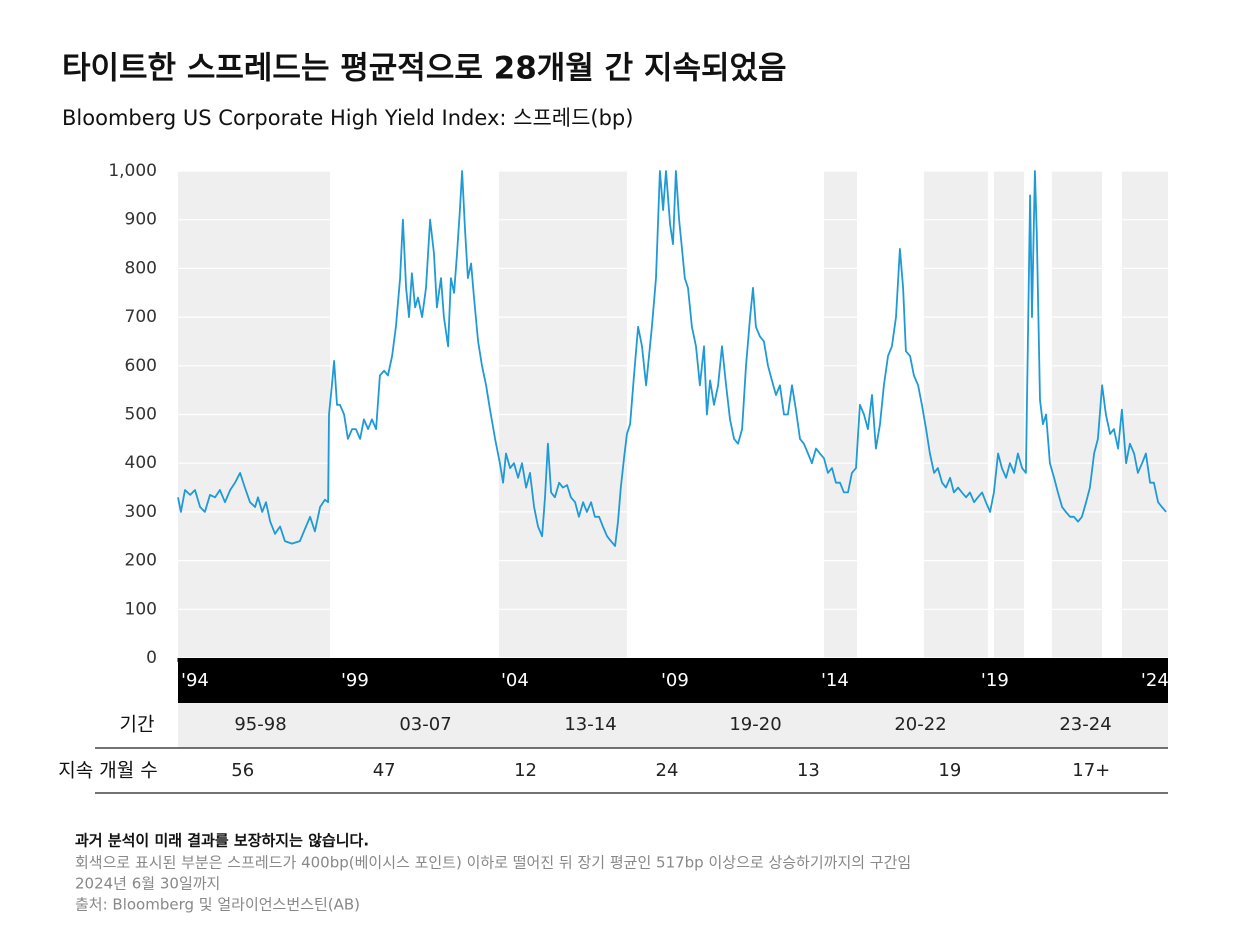 The width and height of the screenshot is (1244, 948). Describe the element at coordinates (949, 770) in the screenshot. I see `table-cell: 19` at that location.